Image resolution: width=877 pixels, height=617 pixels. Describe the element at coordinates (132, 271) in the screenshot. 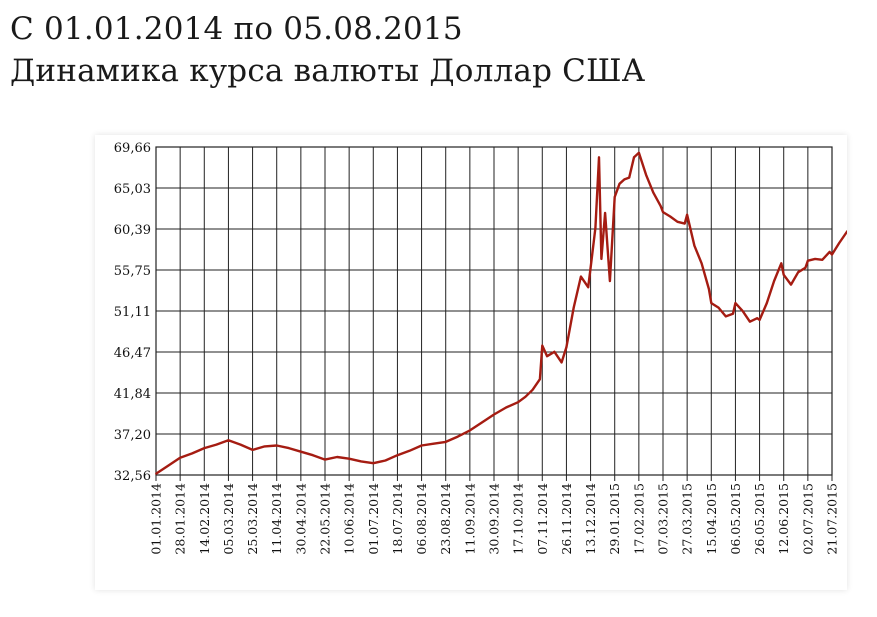

I see `y-tick-label: 55,75` at that location.